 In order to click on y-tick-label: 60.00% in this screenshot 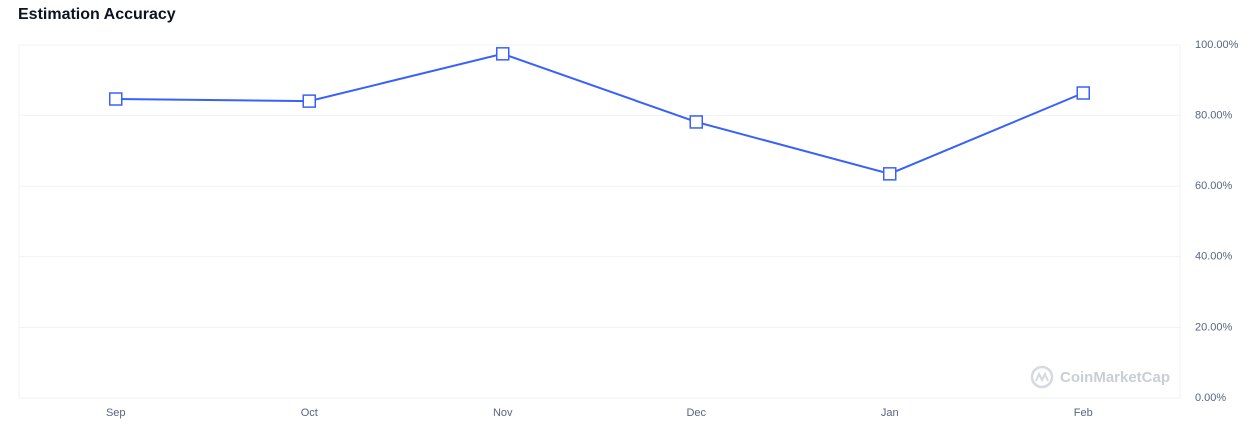, I will do `click(1214, 186)`.